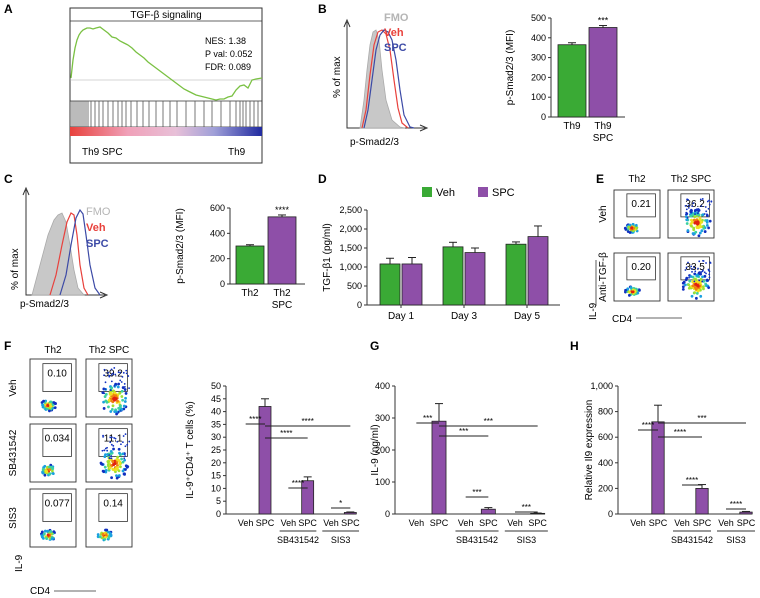 This screenshot has height=598, width=760. What do you see at coordinates (387, 514) in the screenshot?
I see `chart-g-y-tick-label: 0` at bounding box center [387, 514].